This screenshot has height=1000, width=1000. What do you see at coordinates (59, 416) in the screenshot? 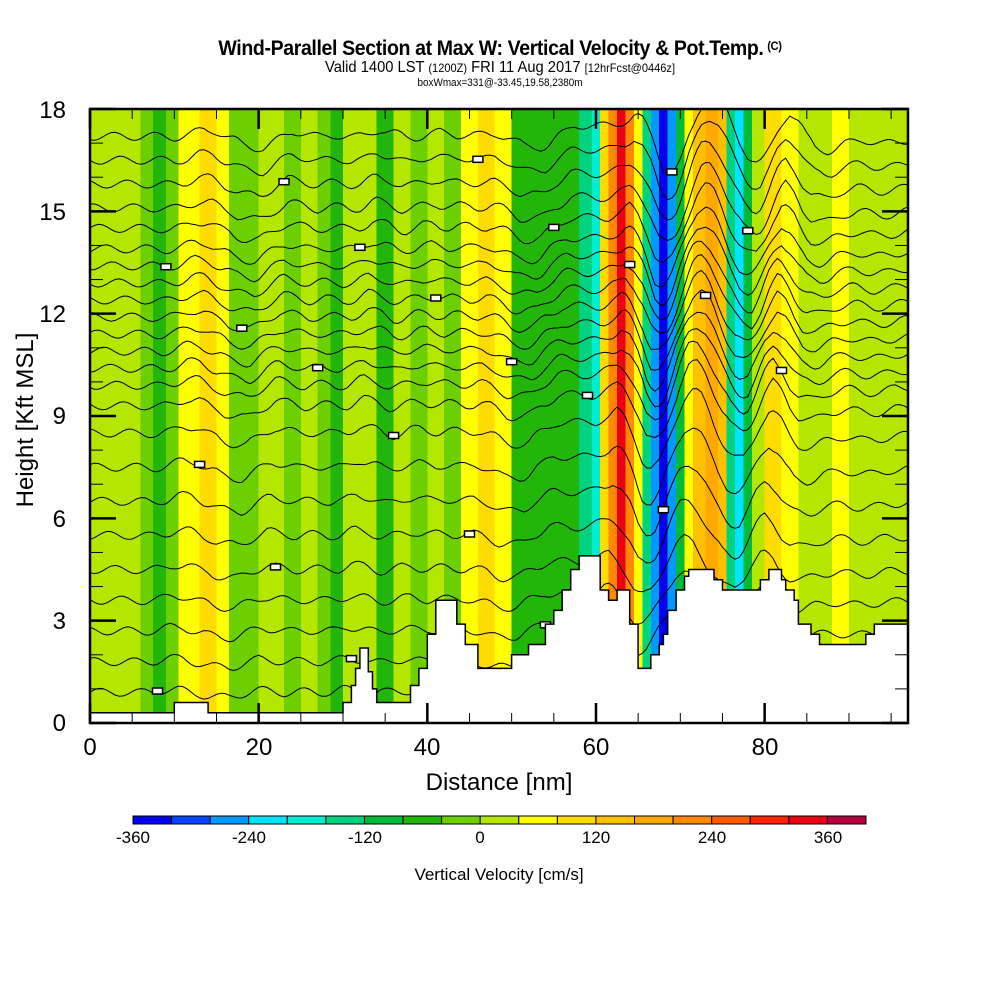
I see `y-tick-label: 9` at bounding box center [59, 416].